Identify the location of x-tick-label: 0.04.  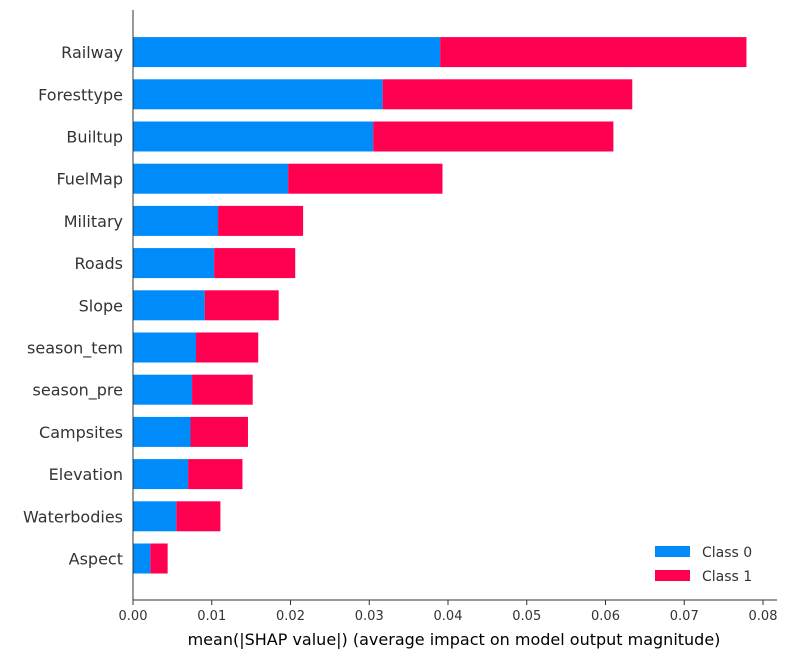
(448, 616).